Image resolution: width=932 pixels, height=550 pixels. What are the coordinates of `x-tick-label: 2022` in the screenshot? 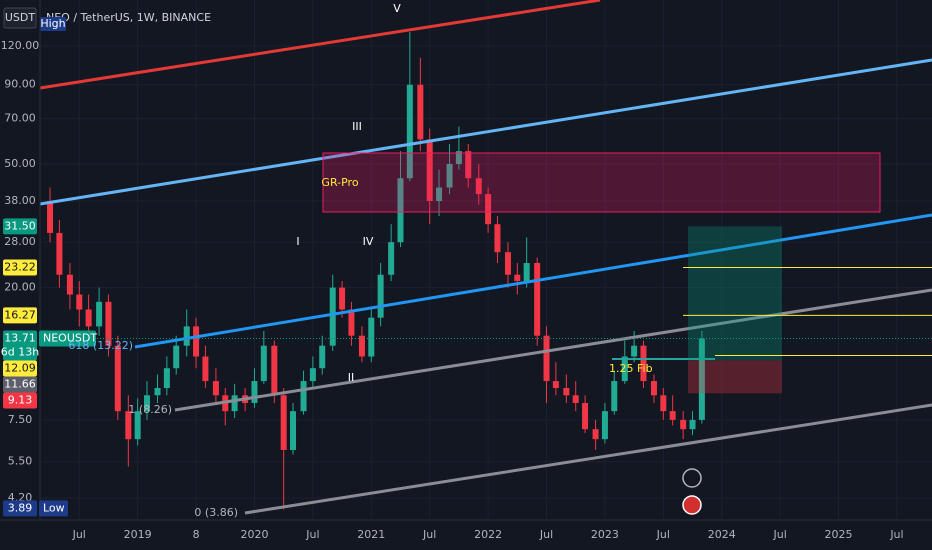 It's located at (488, 534).